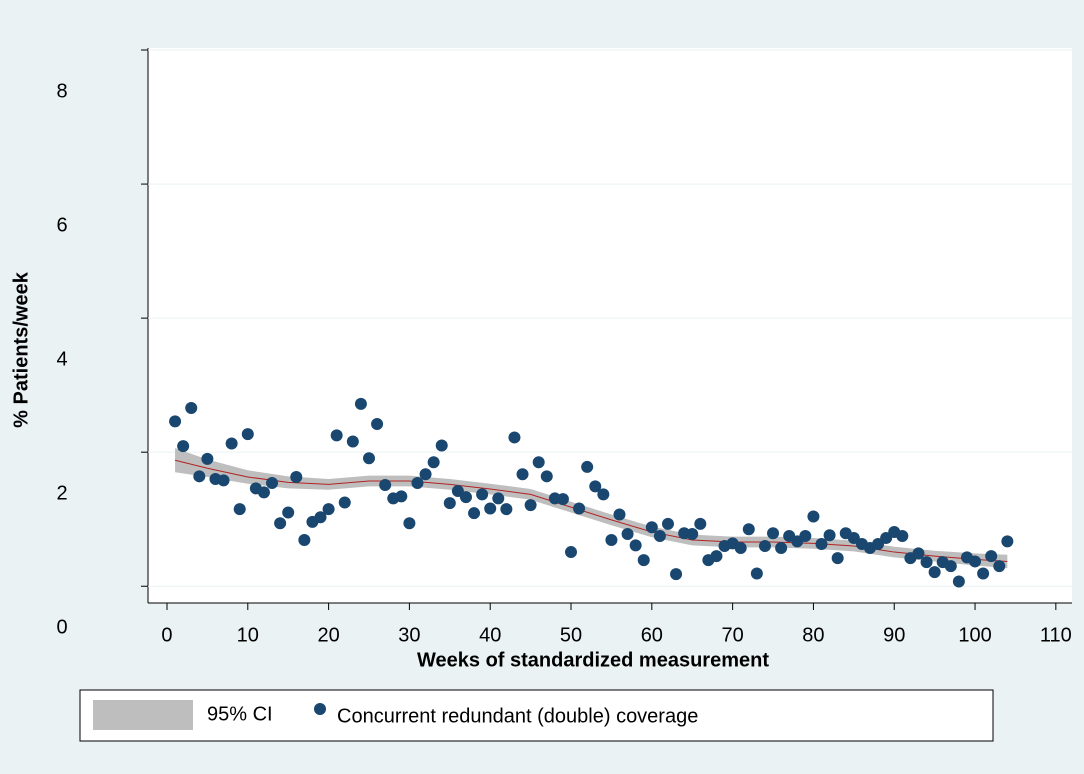  What do you see at coordinates (1056, 635) in the screenshot?
I see `x-tick-label: 110` at bounding box center [1056, 635].